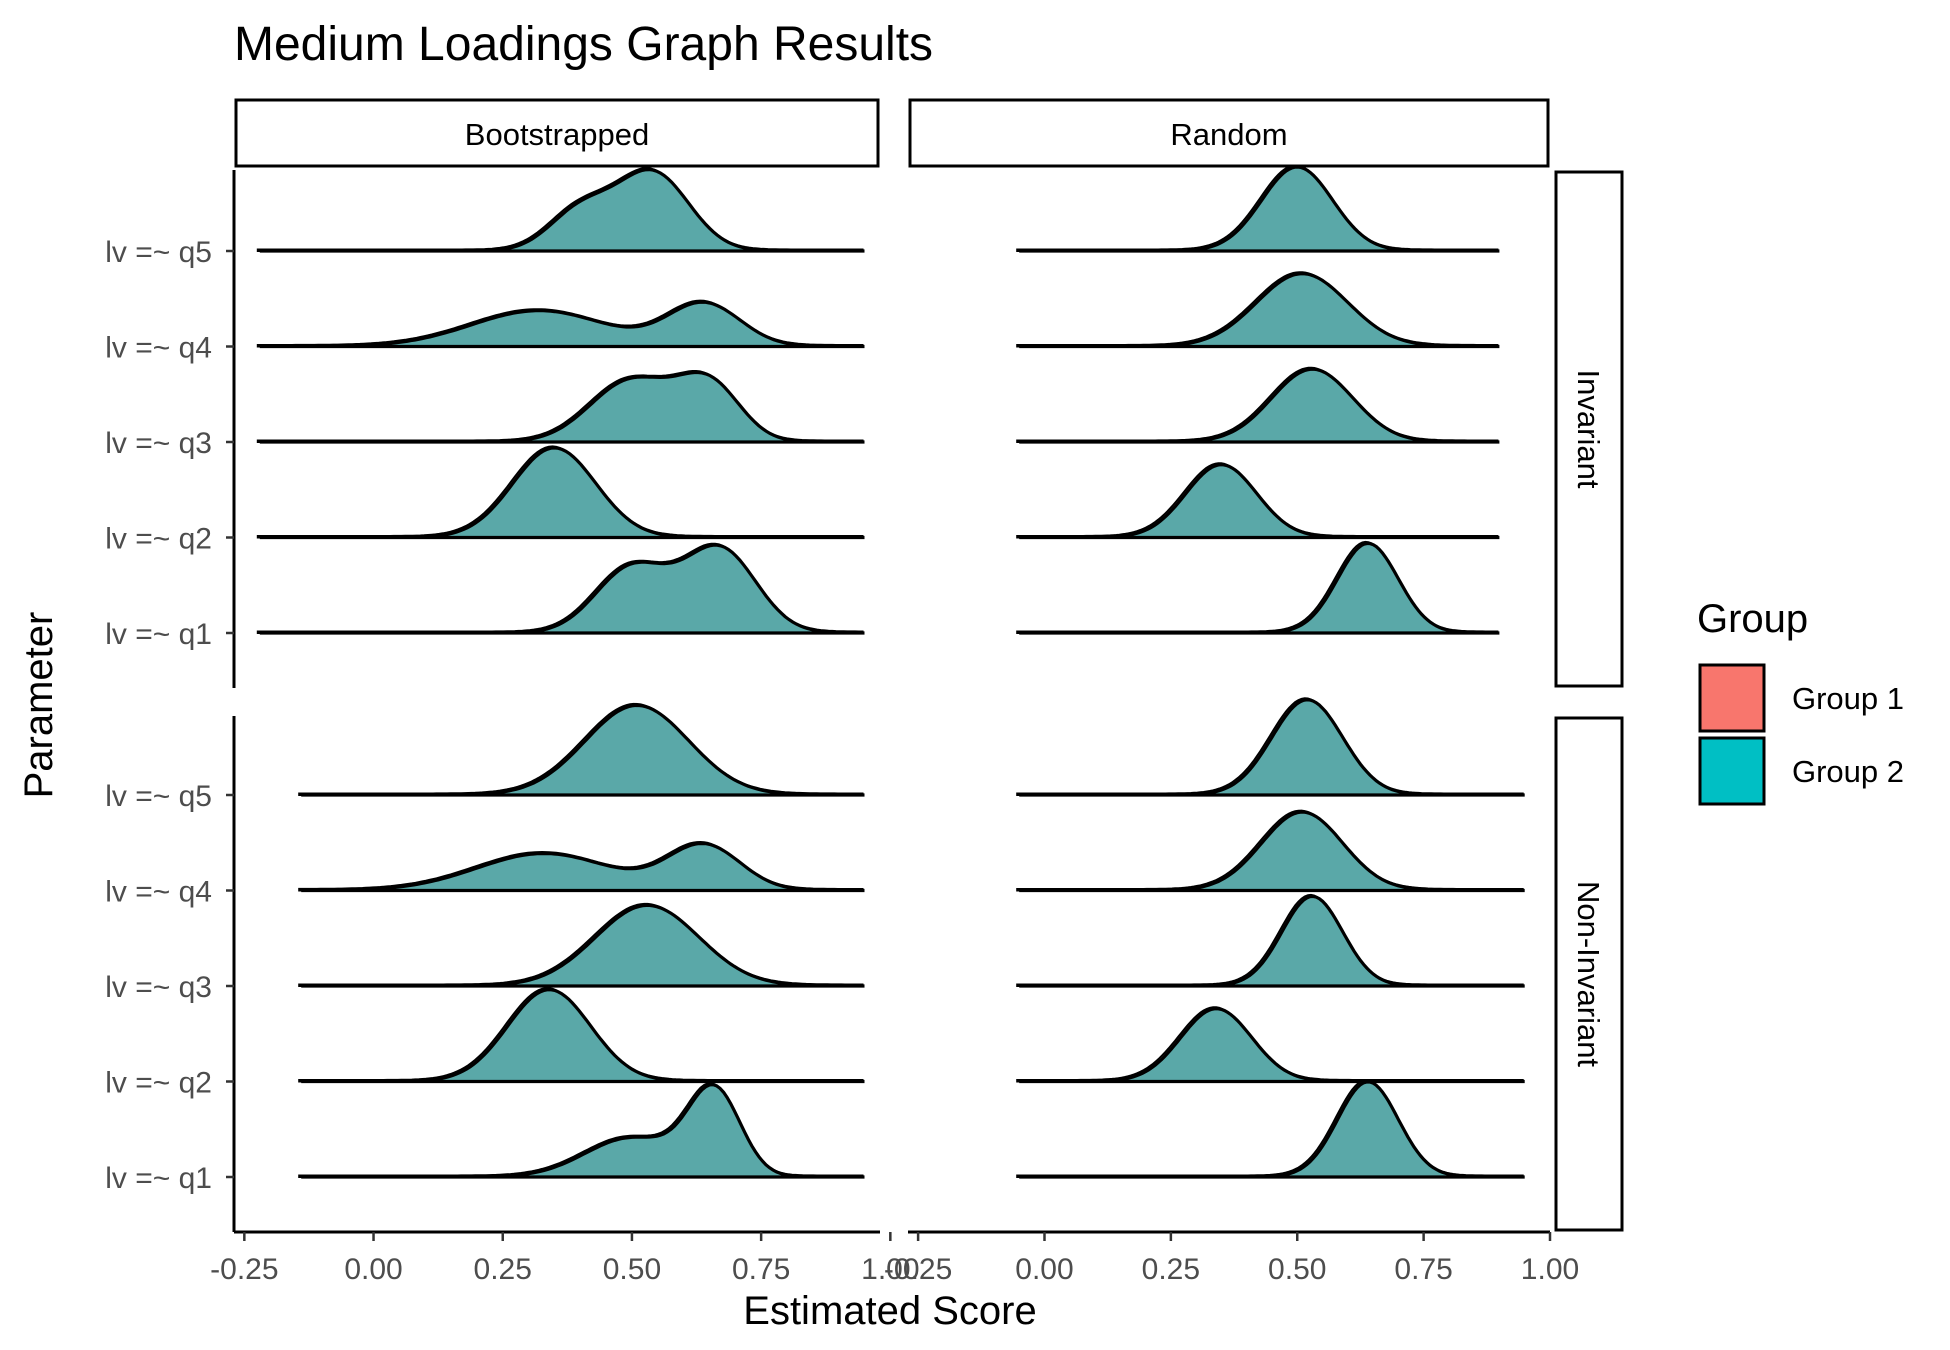 The width and height of the screenshot is (1950, 1350). I want to click on strip-invariant: Invariant, so click(1589, 429).